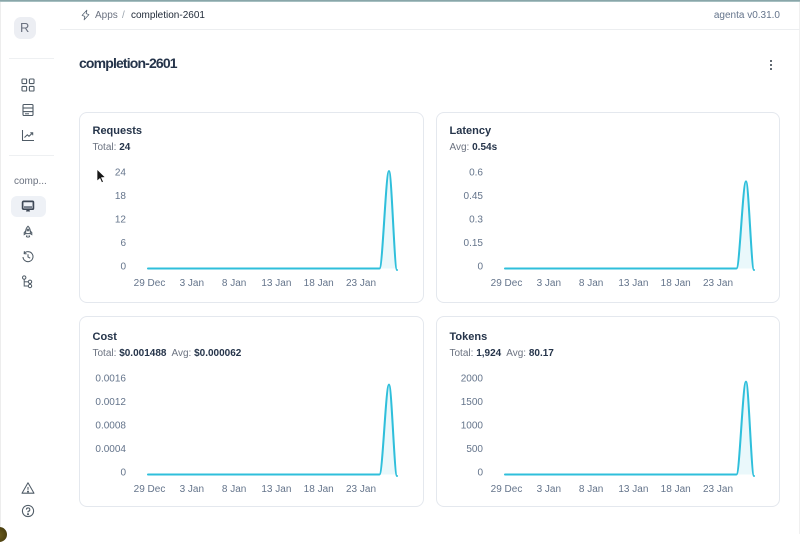 This screenshot has height=542, width=800. What do you see at coordinates (110, 449) in the screenshot?
I see `svg-text: 0.0004` at bounding box center [110, 449].